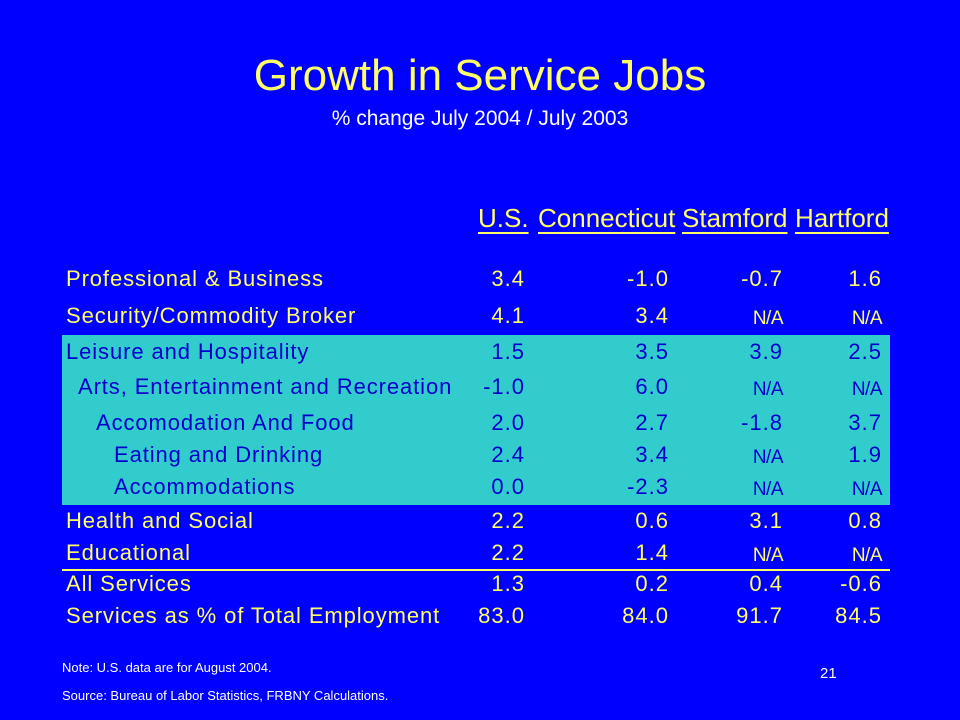 The width and height of the screenshot is (960, 720). What do you see at coordinates (167, 667) in the screenshot?
I see `footnote: Note: U.S. data are for August 2004.` at bounding box center [167, 667].